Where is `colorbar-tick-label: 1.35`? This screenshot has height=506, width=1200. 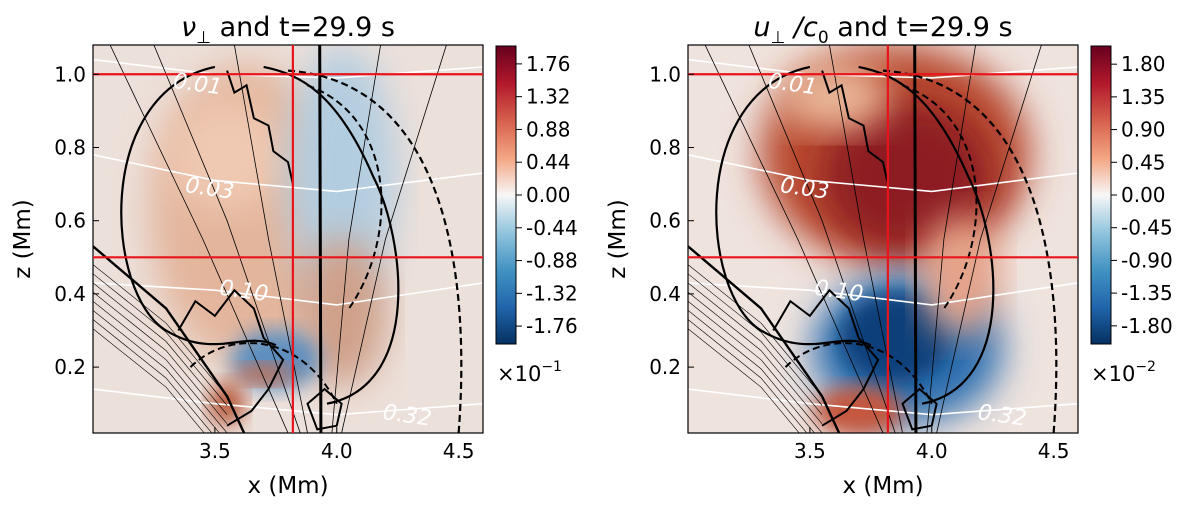 colorbar-tick-label: 1.35 is located at coordinates (1143, 97).